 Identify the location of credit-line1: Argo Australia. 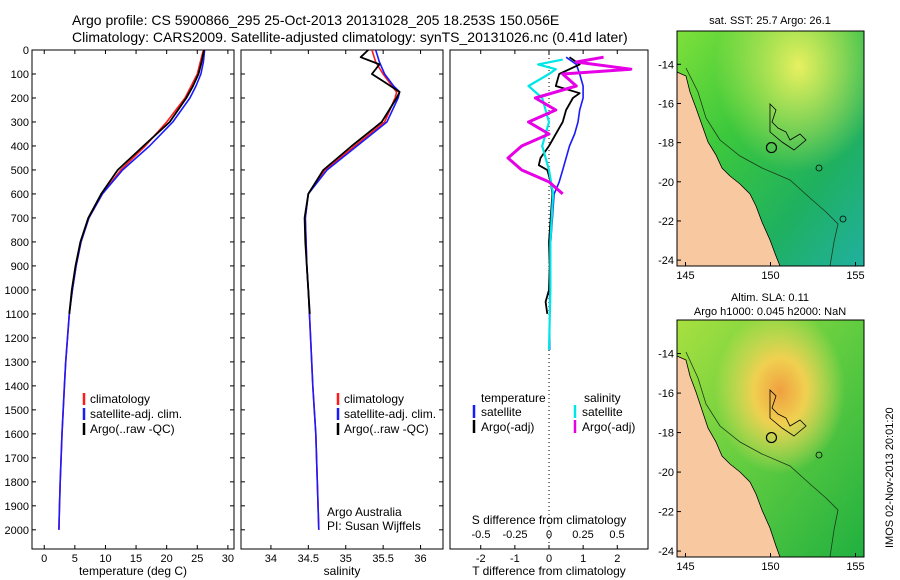
(364, 512).